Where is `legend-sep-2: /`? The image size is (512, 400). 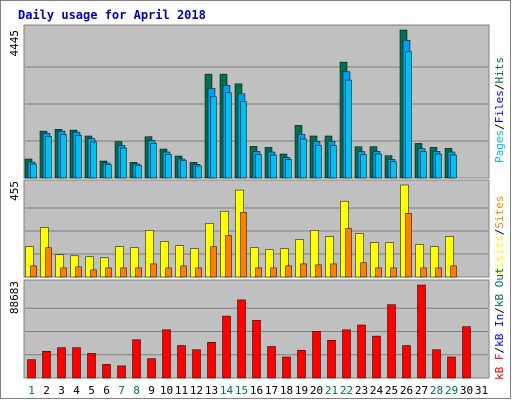 legend-sep-2: / is located at coordinates (499, 87).